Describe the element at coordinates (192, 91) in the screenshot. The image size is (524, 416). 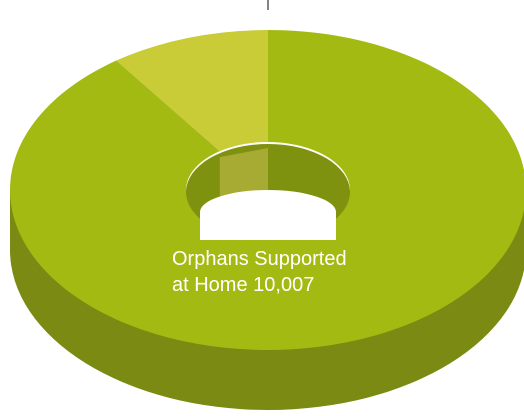
I see `slice-other` at that location.